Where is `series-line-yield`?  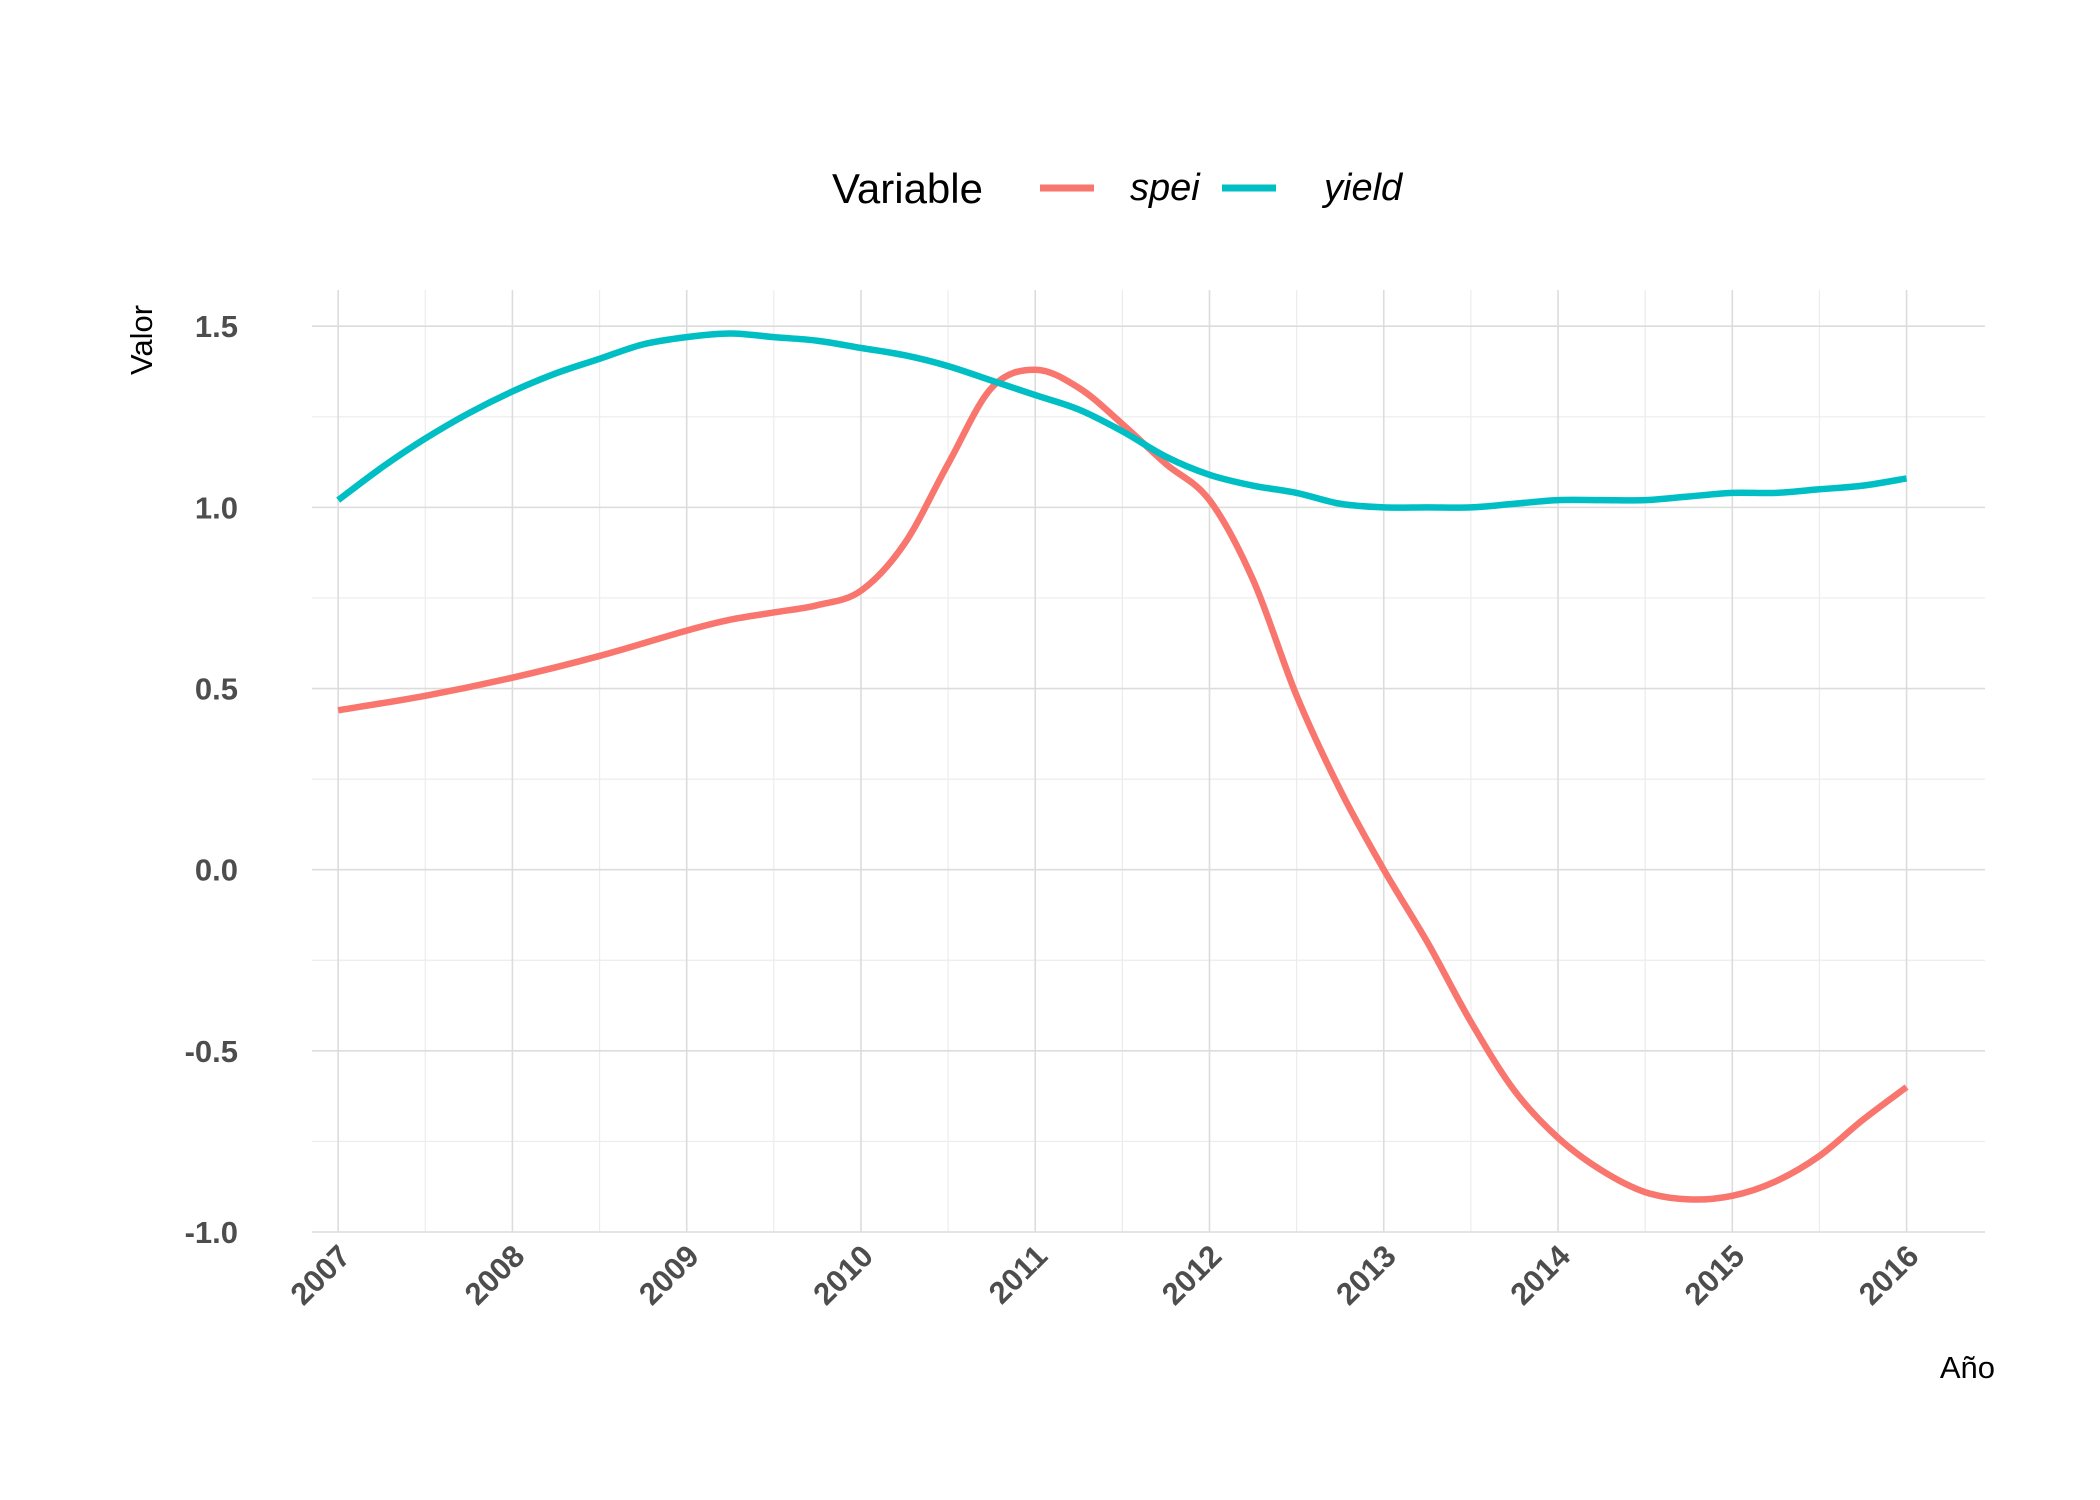 series-line-yield is located at coordinates (1122, 420).